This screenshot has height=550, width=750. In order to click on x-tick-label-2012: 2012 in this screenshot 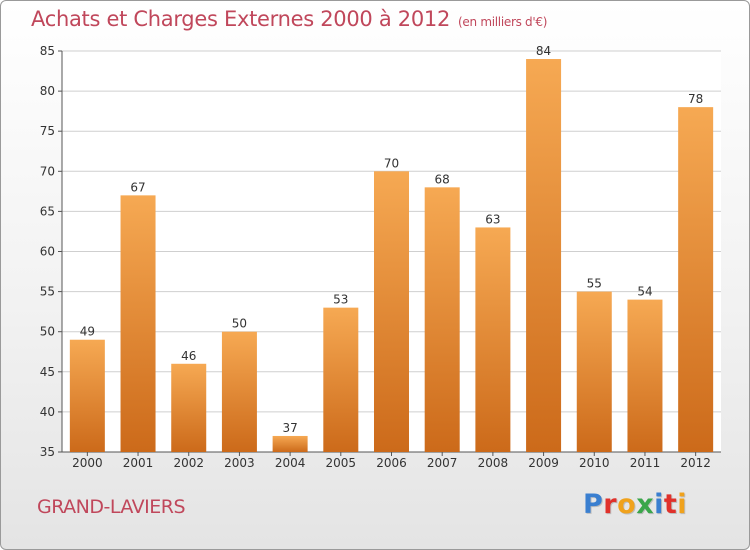, I will do `click(695, 463)`.